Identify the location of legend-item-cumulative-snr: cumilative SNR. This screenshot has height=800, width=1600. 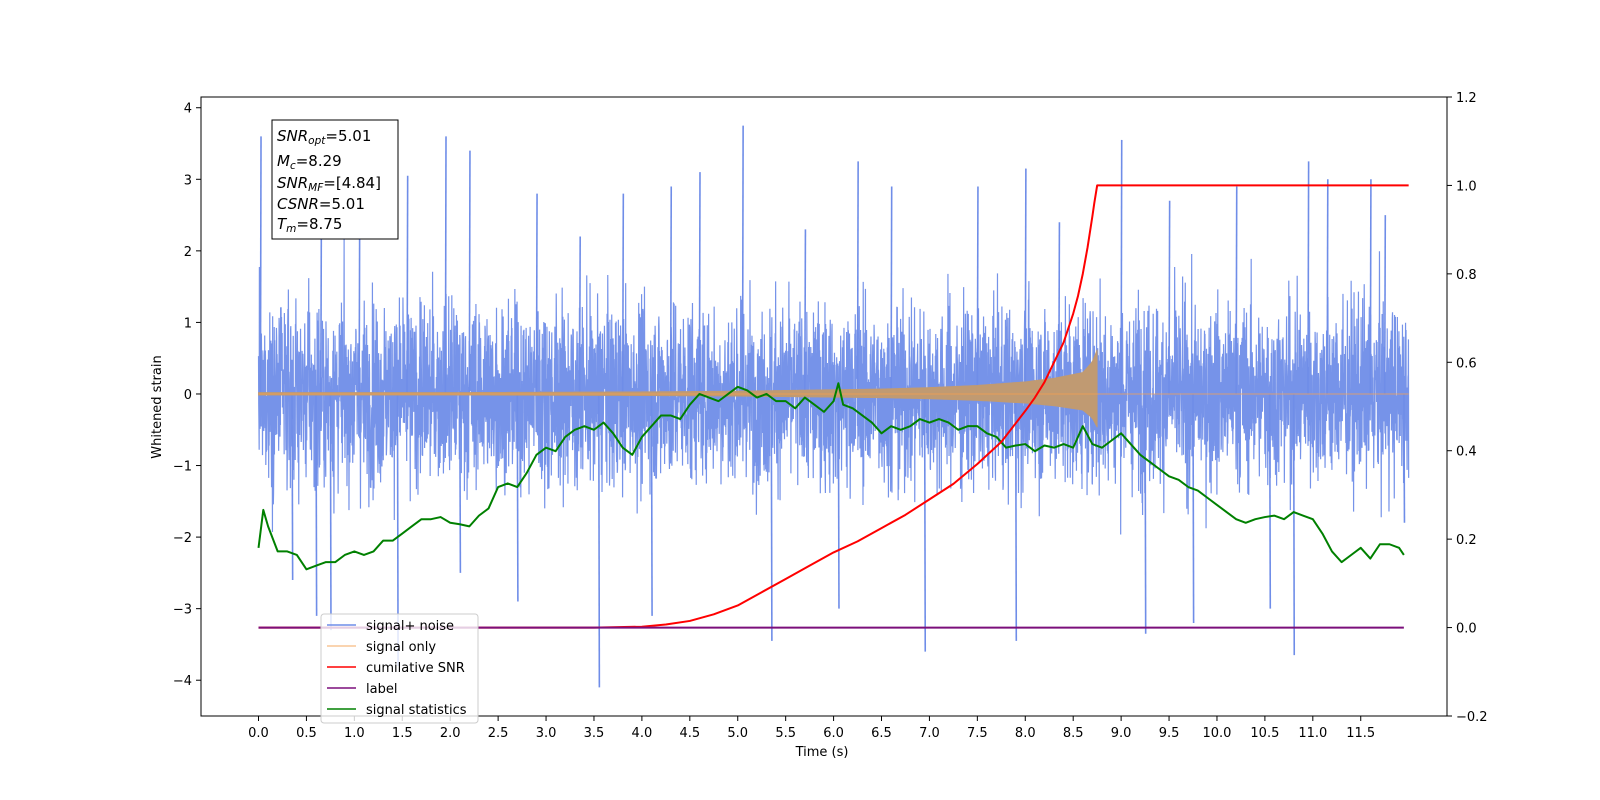
(396, 668).